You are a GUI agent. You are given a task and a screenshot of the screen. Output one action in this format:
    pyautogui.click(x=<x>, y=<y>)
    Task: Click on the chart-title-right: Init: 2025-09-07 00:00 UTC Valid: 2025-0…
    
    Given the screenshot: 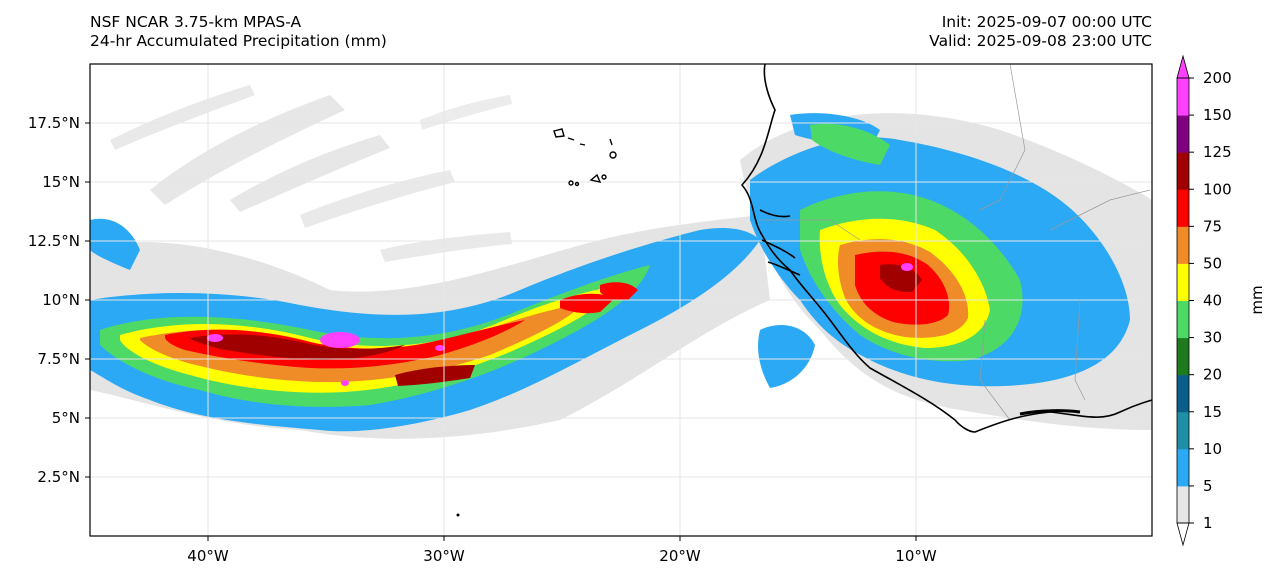 What is the action you would take?
    pyautogui.click(x=1040, y=32)
    